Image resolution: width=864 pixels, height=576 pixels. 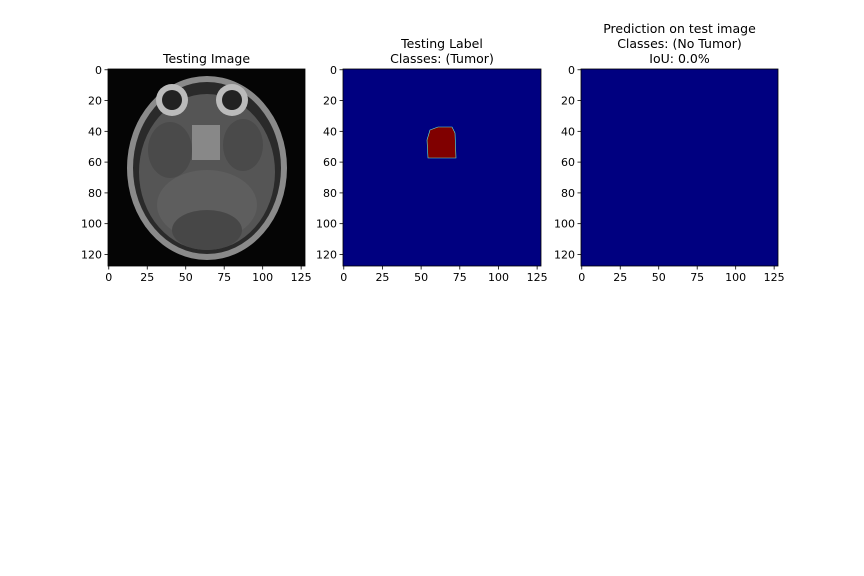 What do you see at coordinates (442, 58) in the screenshot?
I see `panel-title: Classes: (Tumor)` at bounding box center [442, 58].